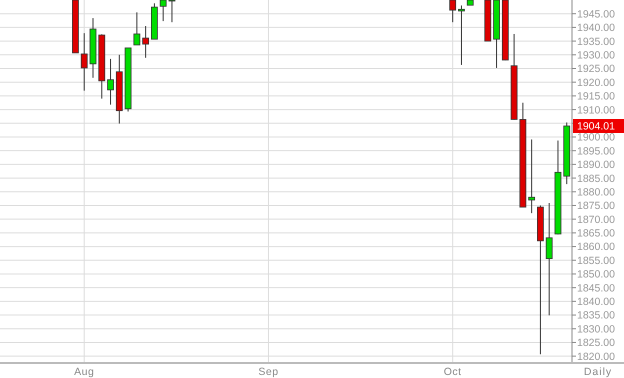 This screenshot has width=624, height=378. I want to click on y-tick-label: 1835.00, so click(596, 316).